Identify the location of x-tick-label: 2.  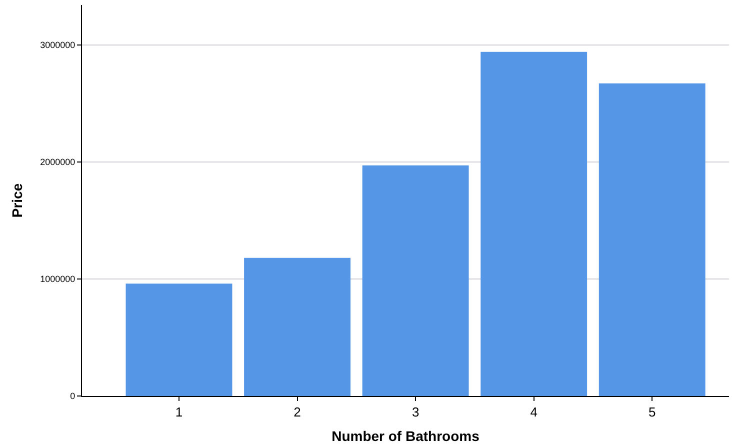
(297, 412).